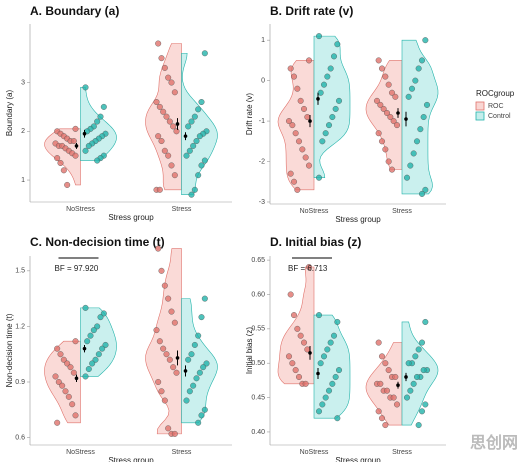 The image size is (520, 462). I want to click on legend-label: ROC, so click(496, 106).